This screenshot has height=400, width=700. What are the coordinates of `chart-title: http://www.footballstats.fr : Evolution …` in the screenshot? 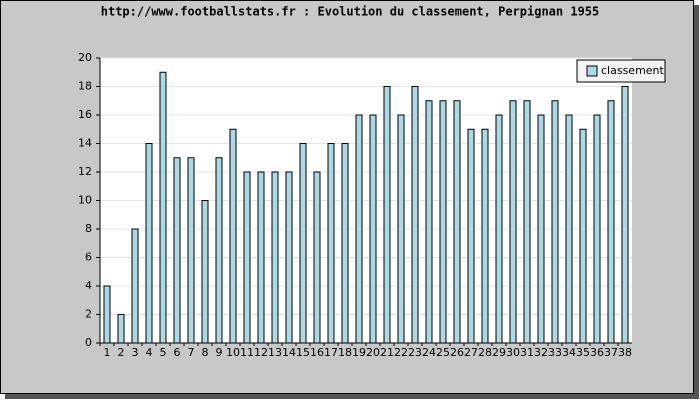 It's located at (350, 12).